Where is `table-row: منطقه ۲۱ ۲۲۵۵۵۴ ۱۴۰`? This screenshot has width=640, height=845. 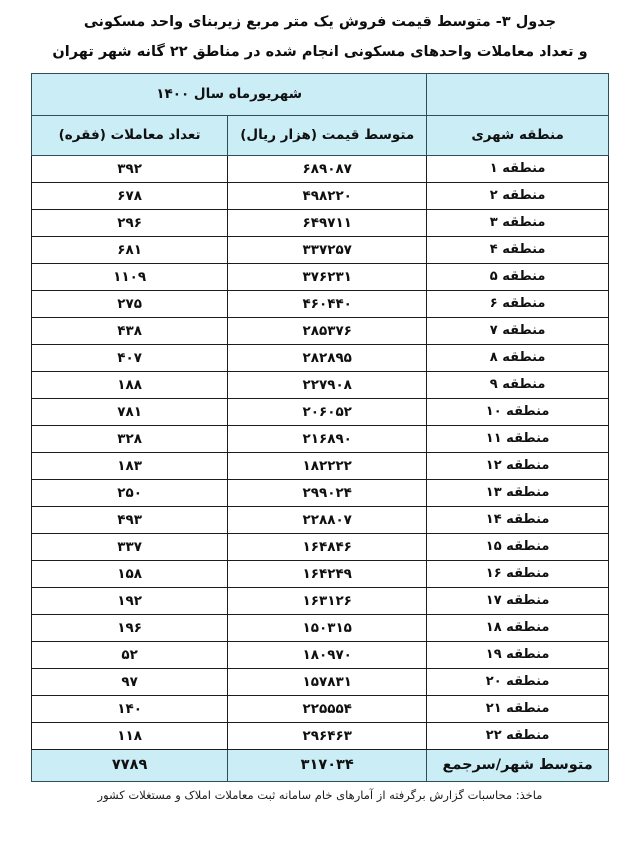
table-row: منطقه ۲۱ ۲۲۵۵۵۴ ۱۴۰ is located at coordinates (319, 708).